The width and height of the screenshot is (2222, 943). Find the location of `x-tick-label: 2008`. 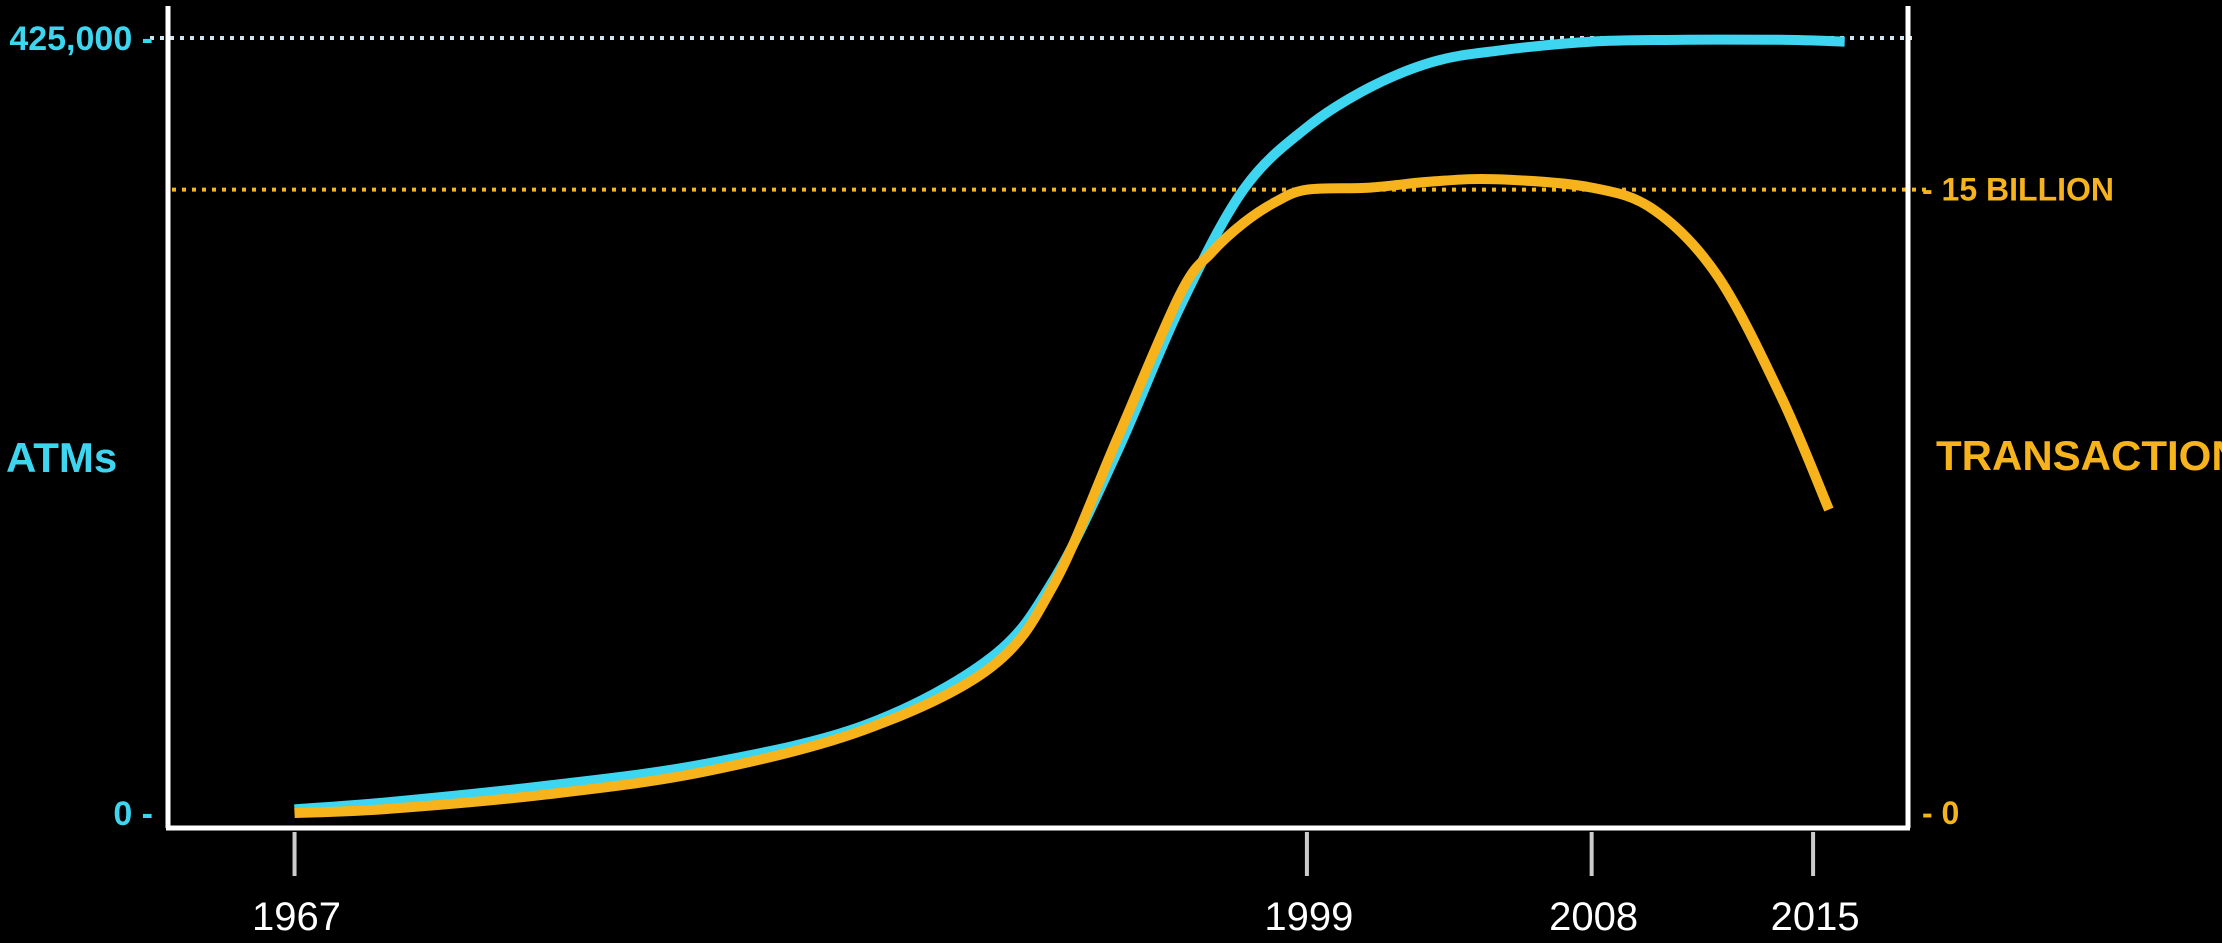

x-tick-label: 2008 is located at coordinates (1593, 916).